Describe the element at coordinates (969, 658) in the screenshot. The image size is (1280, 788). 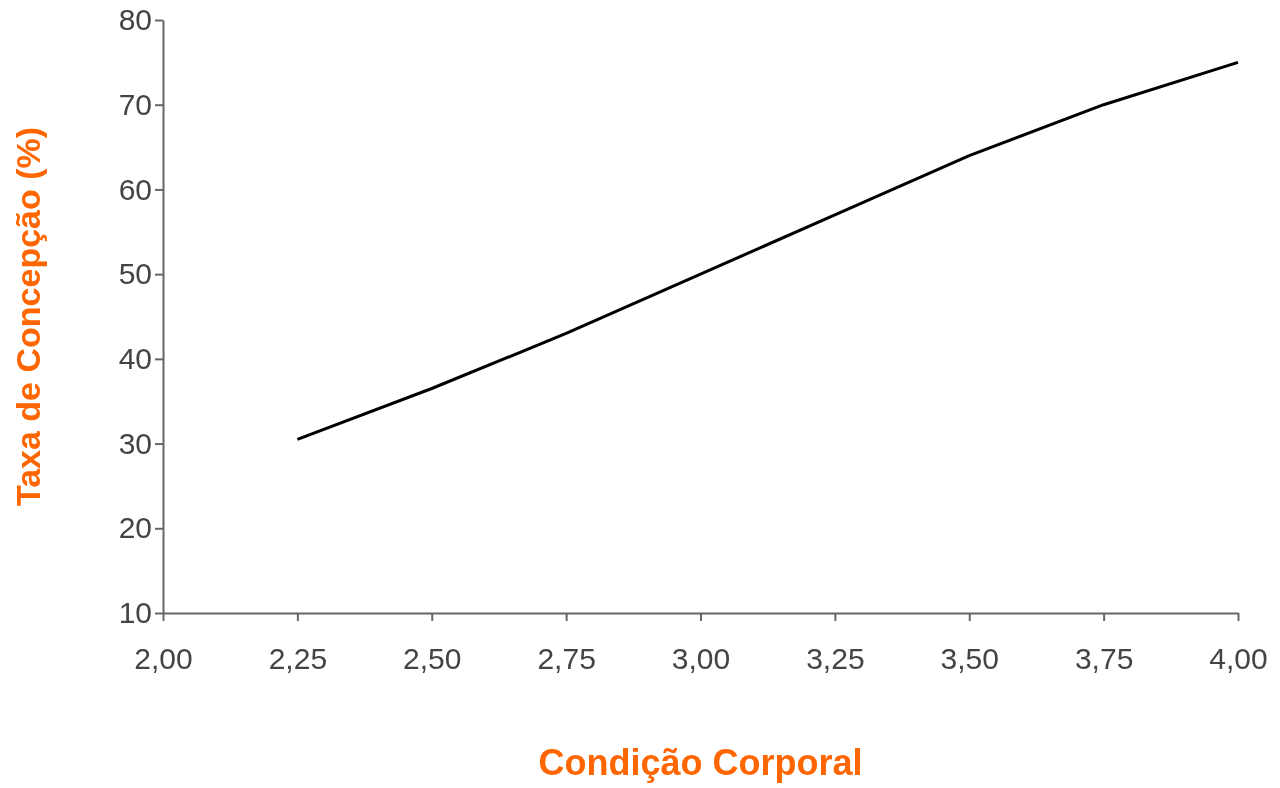
I see `x-tick-label: 3,50` at that location.